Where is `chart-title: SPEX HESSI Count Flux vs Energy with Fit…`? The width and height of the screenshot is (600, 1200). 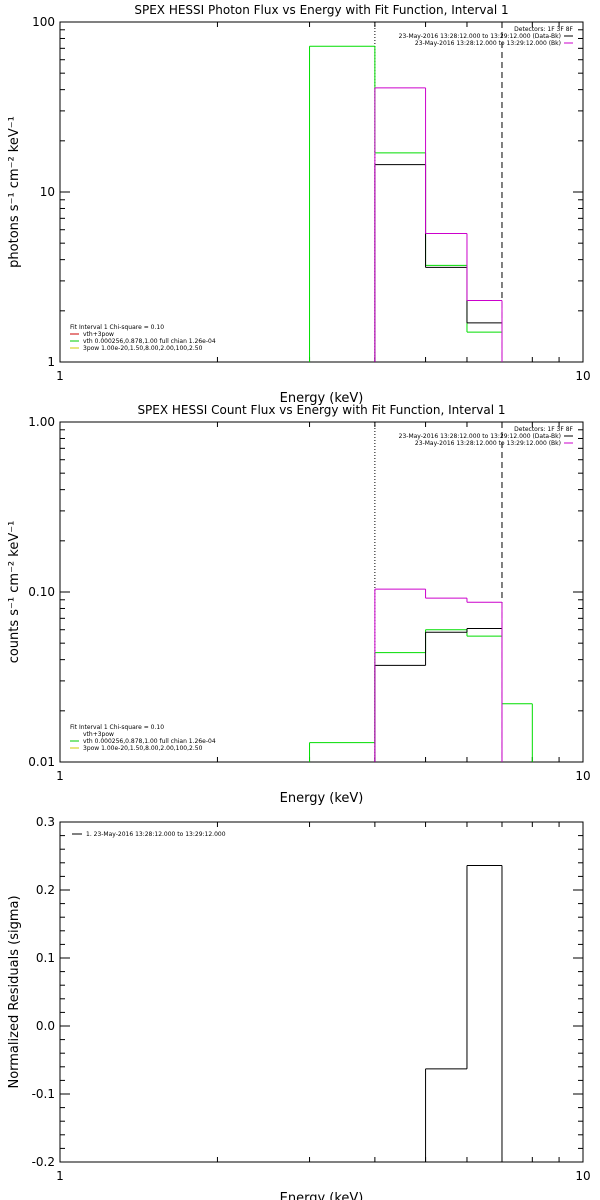
chart-title: SPEX HESSI Count Flux vs Energy with Fit… is located at coordinates (321, 410).